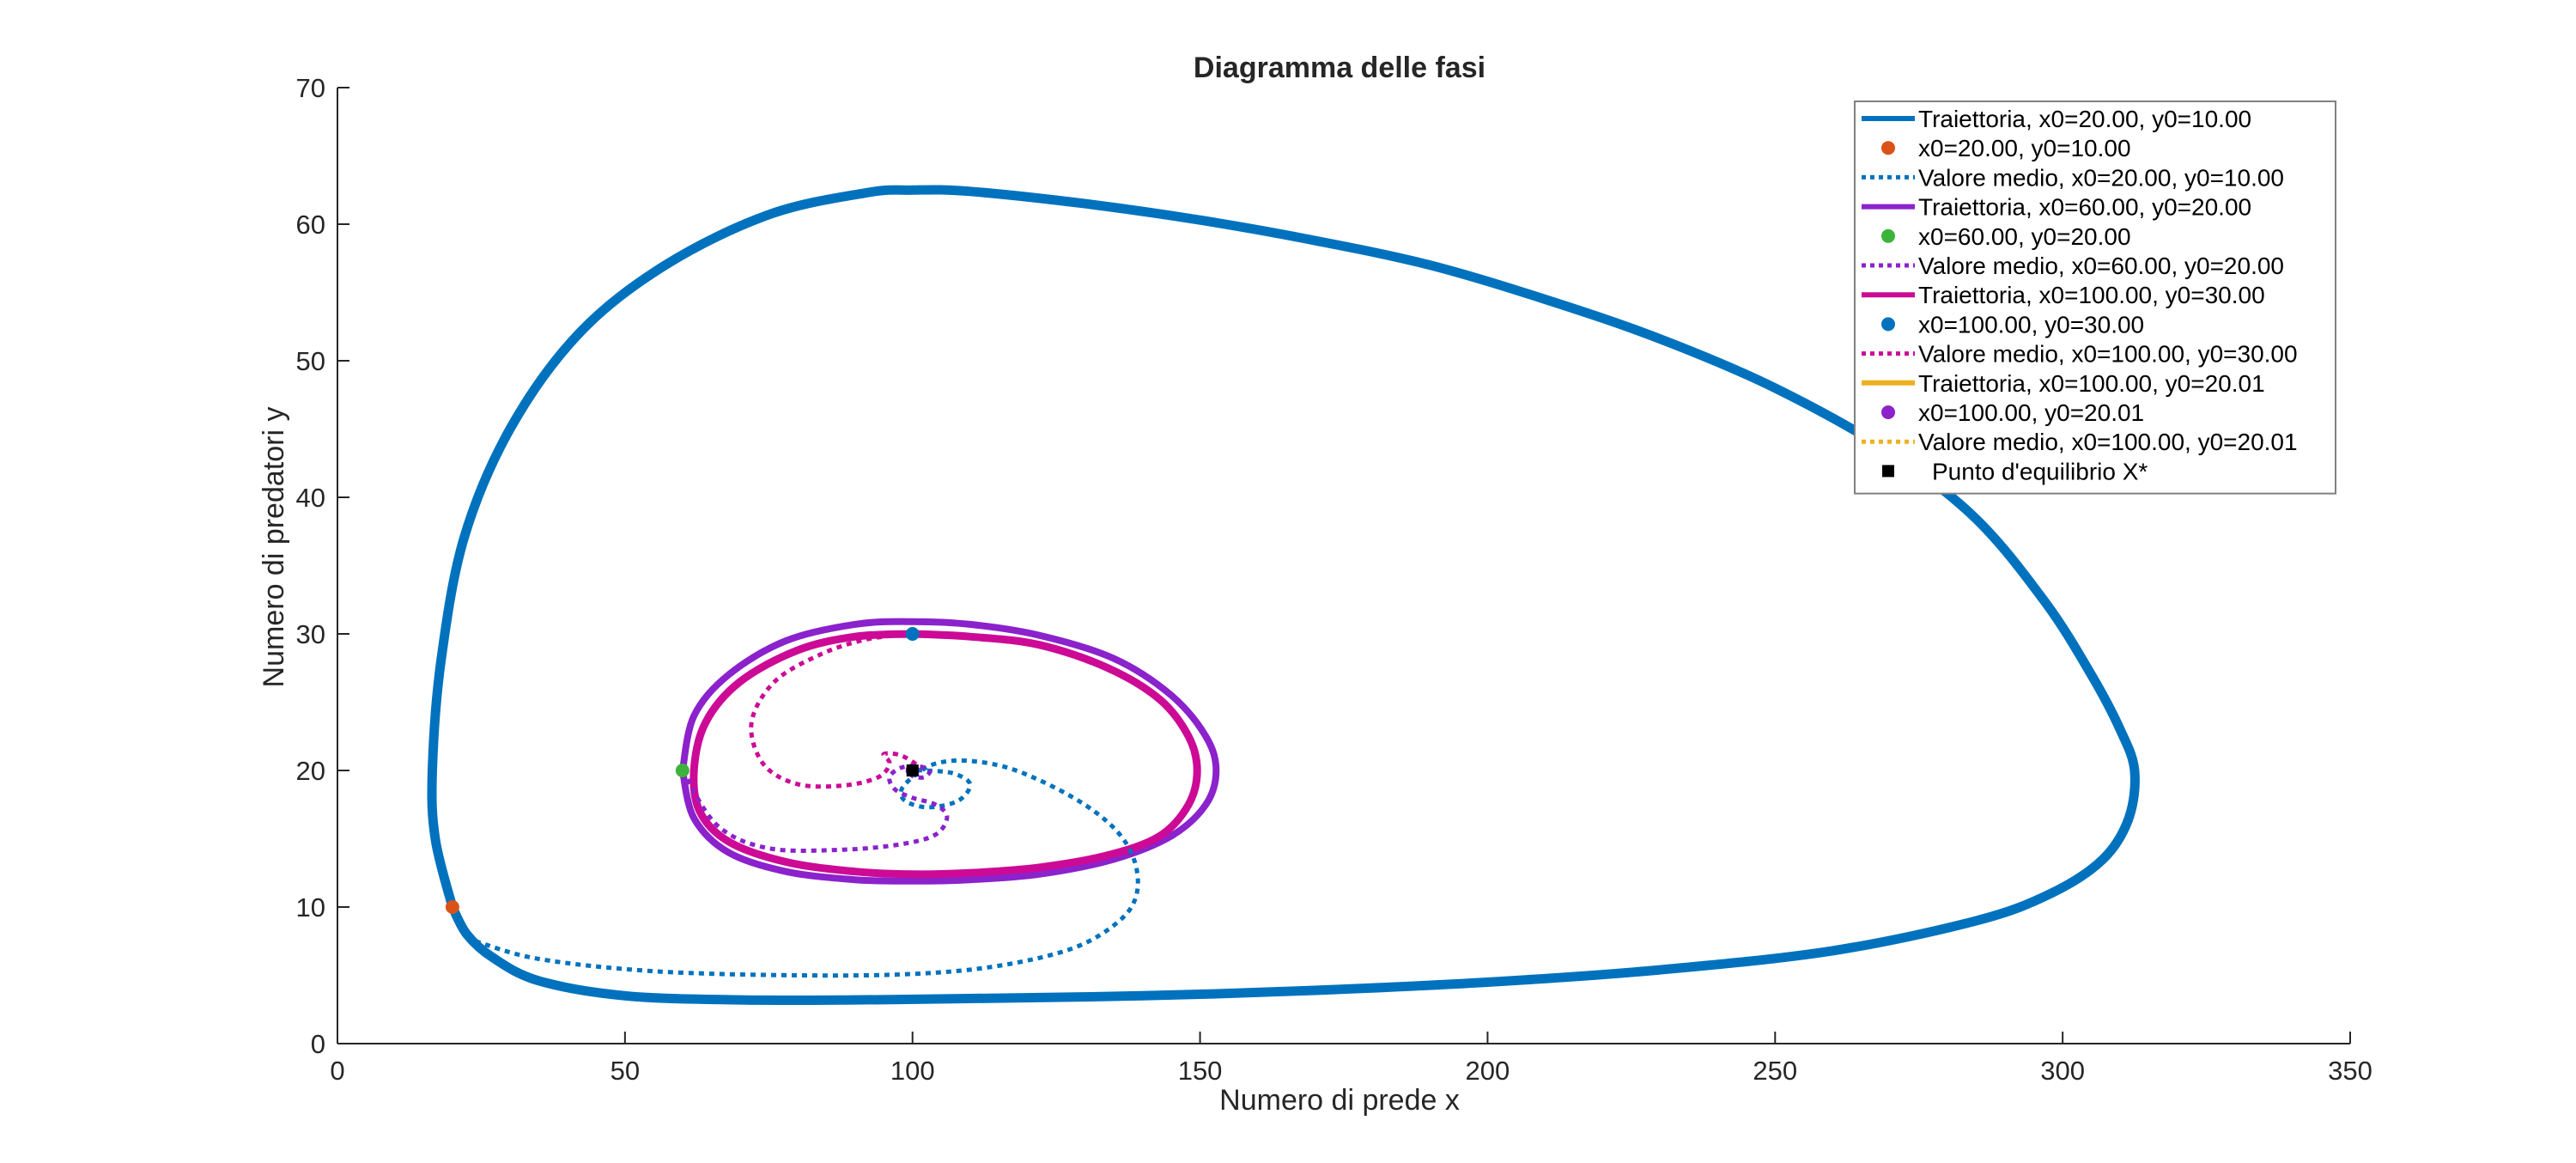  I want to click on y-tick-label: 30, so click(311, 634).